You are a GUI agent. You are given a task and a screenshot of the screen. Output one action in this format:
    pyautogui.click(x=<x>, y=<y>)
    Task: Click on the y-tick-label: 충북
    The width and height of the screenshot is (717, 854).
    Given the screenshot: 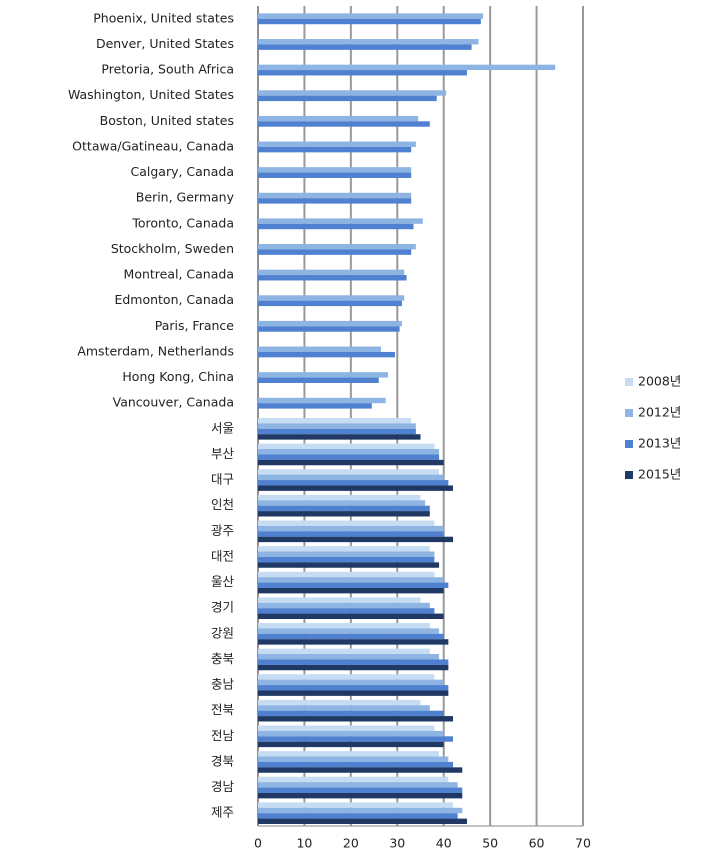 What is the action you would take?
    pyautogui.click(x=222, y=658)
    